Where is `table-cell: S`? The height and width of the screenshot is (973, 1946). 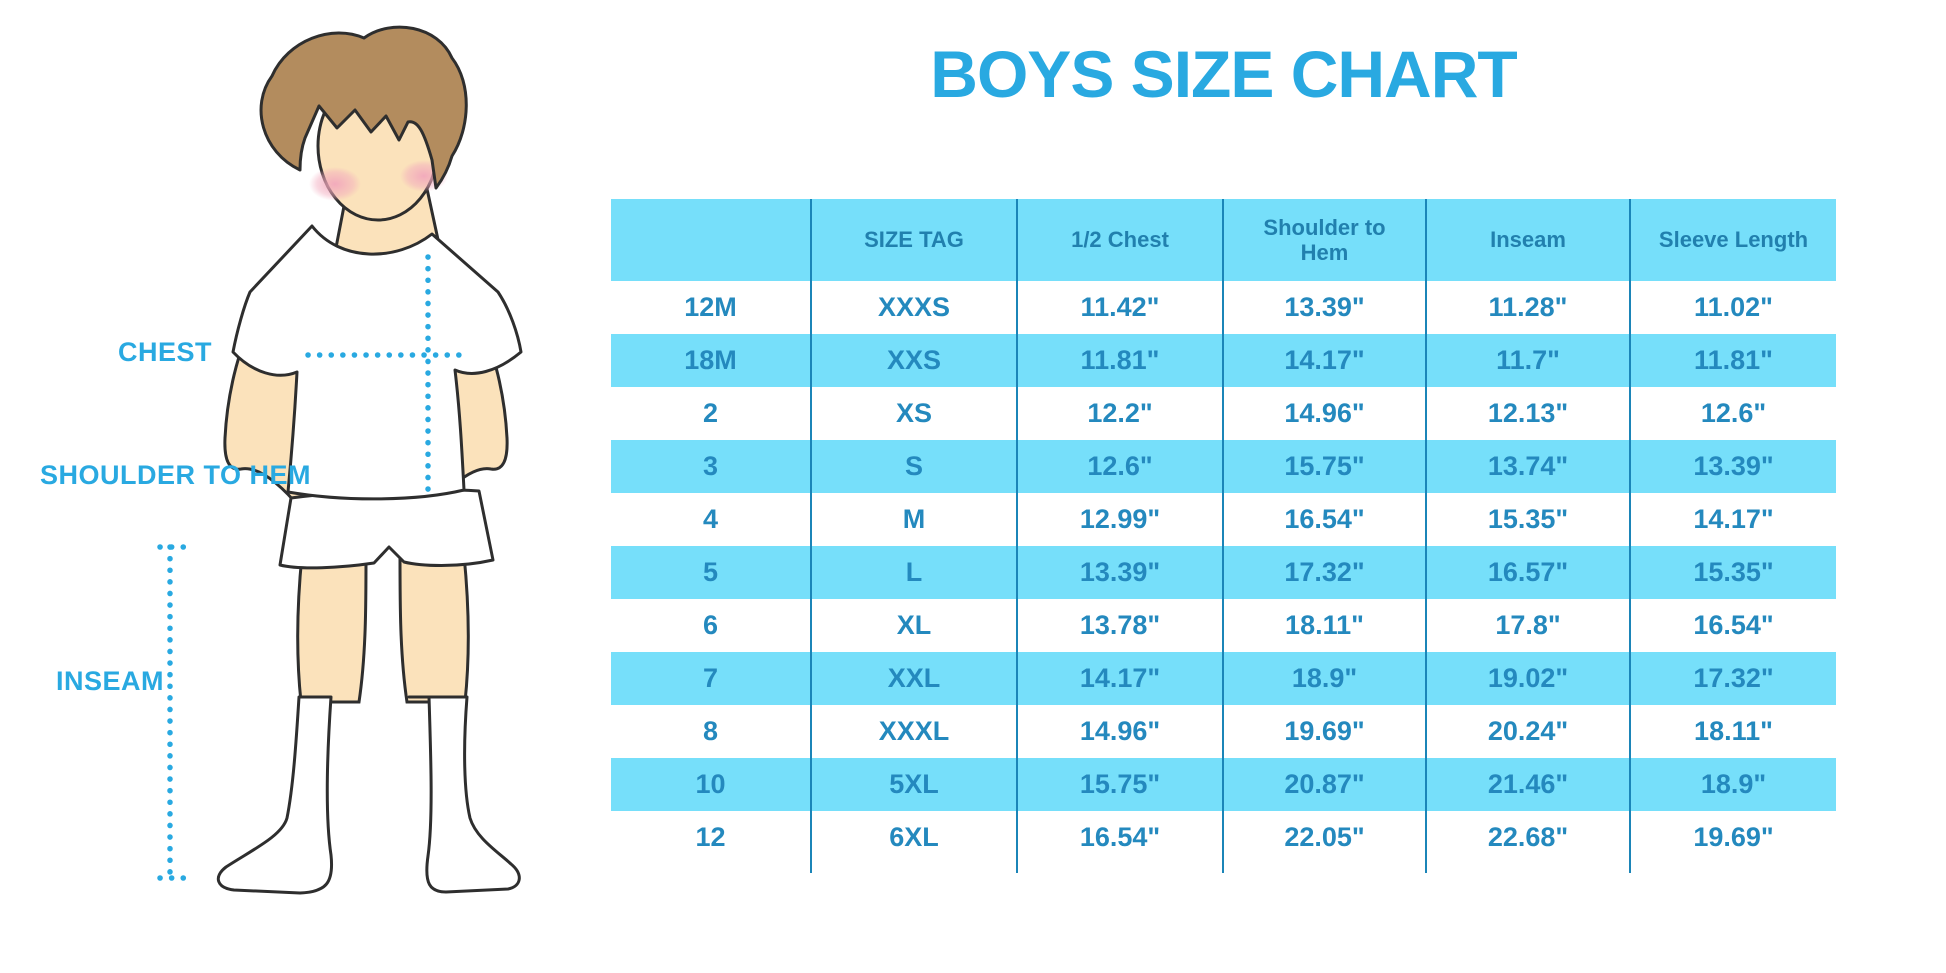 table-cell: S is located at coordinates (913, 466).